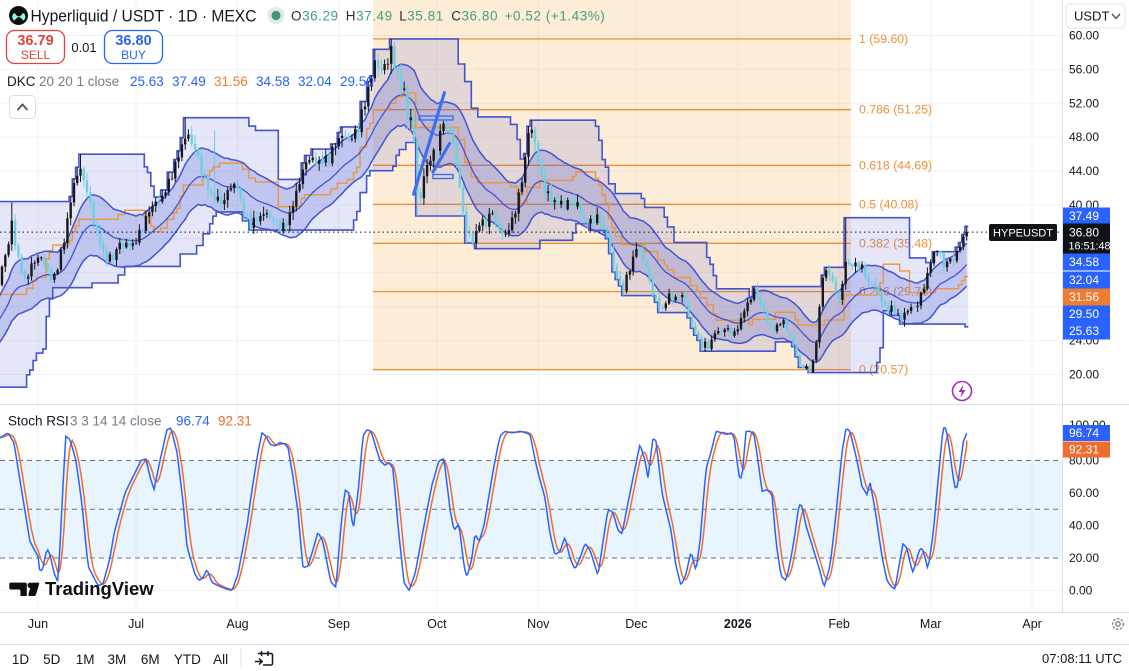 This screenshot has height=671, width=1129. I want to click on svg-text: Jul, so click(136, 624).